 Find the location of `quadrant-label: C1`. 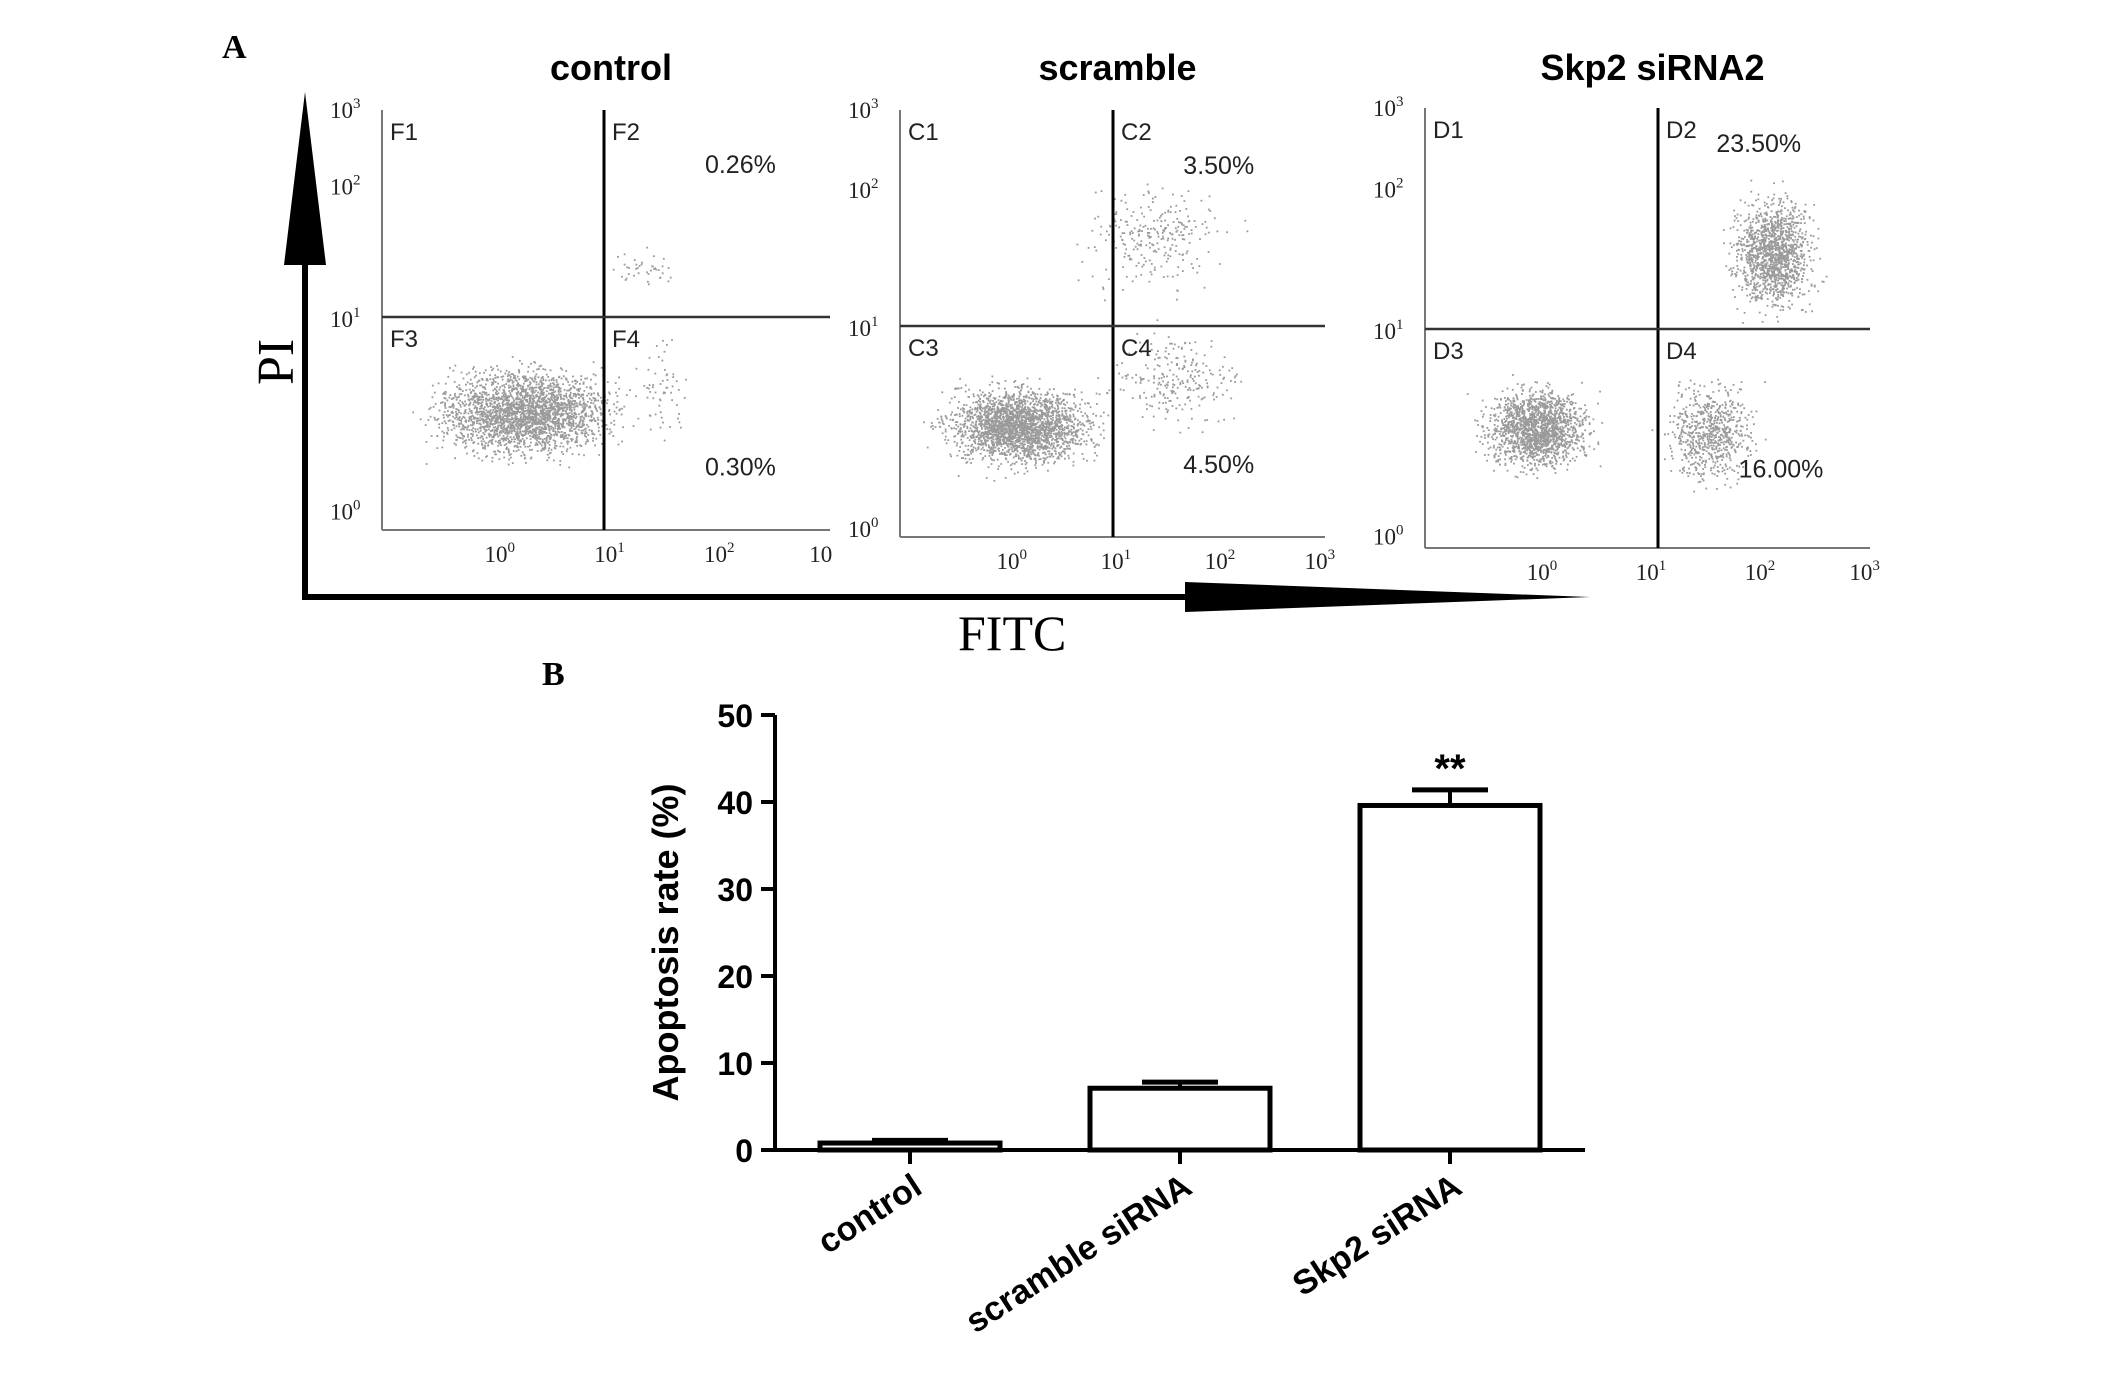

quadrant-label: C1 is located at coordinates (923, 132).